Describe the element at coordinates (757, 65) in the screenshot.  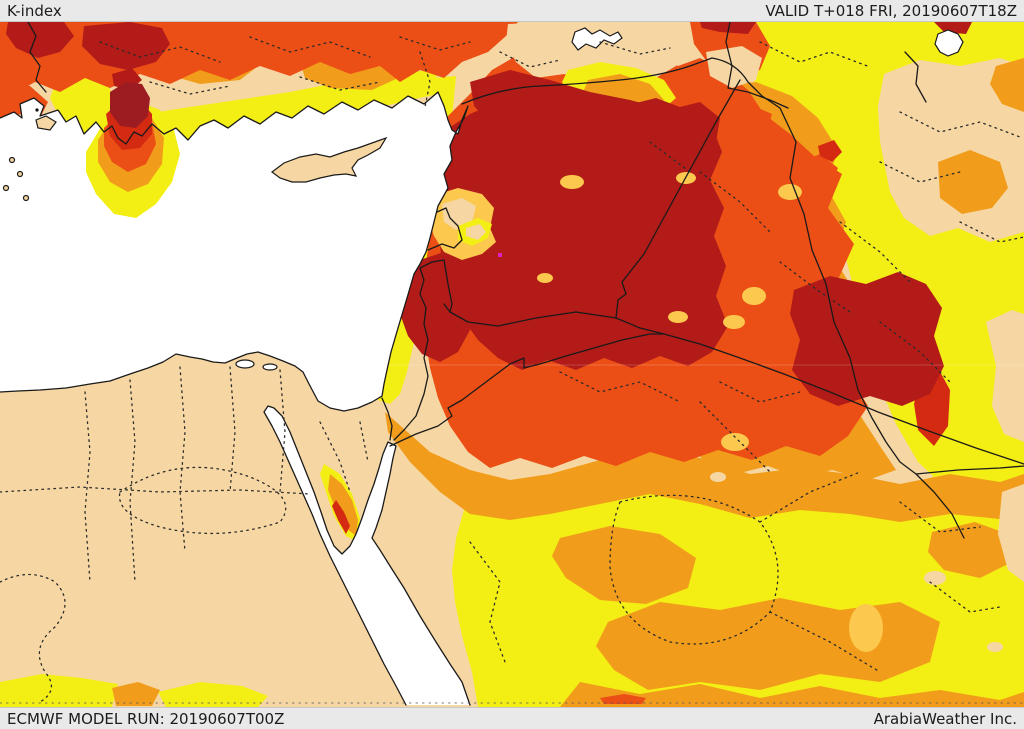
I see `border-turkey-caucasus` at that location.